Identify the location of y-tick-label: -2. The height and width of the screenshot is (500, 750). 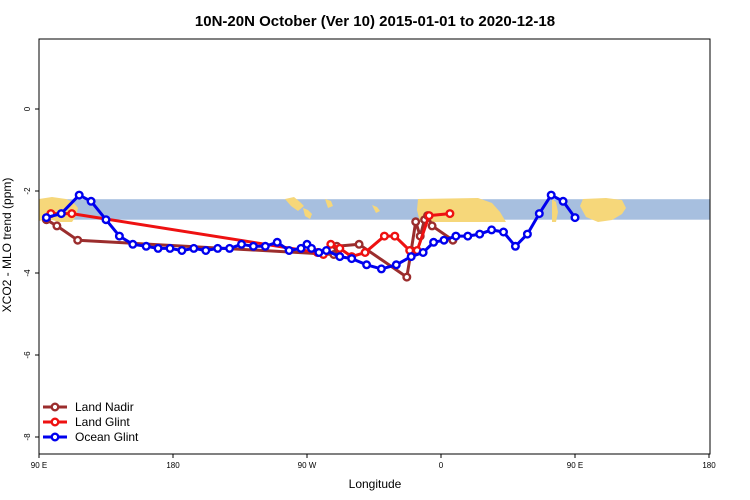
(27, 191).